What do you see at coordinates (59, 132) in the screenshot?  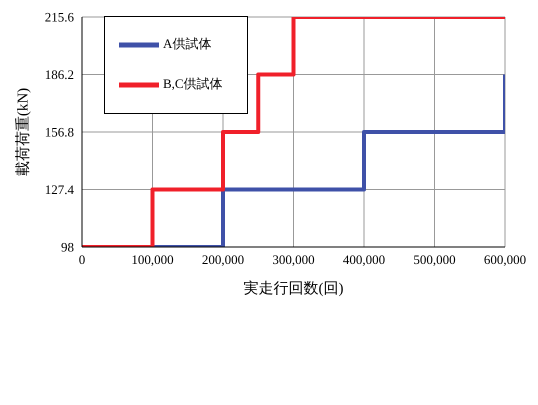 I see `y-tick-label: 156.8` at bounding box center [59, 132].